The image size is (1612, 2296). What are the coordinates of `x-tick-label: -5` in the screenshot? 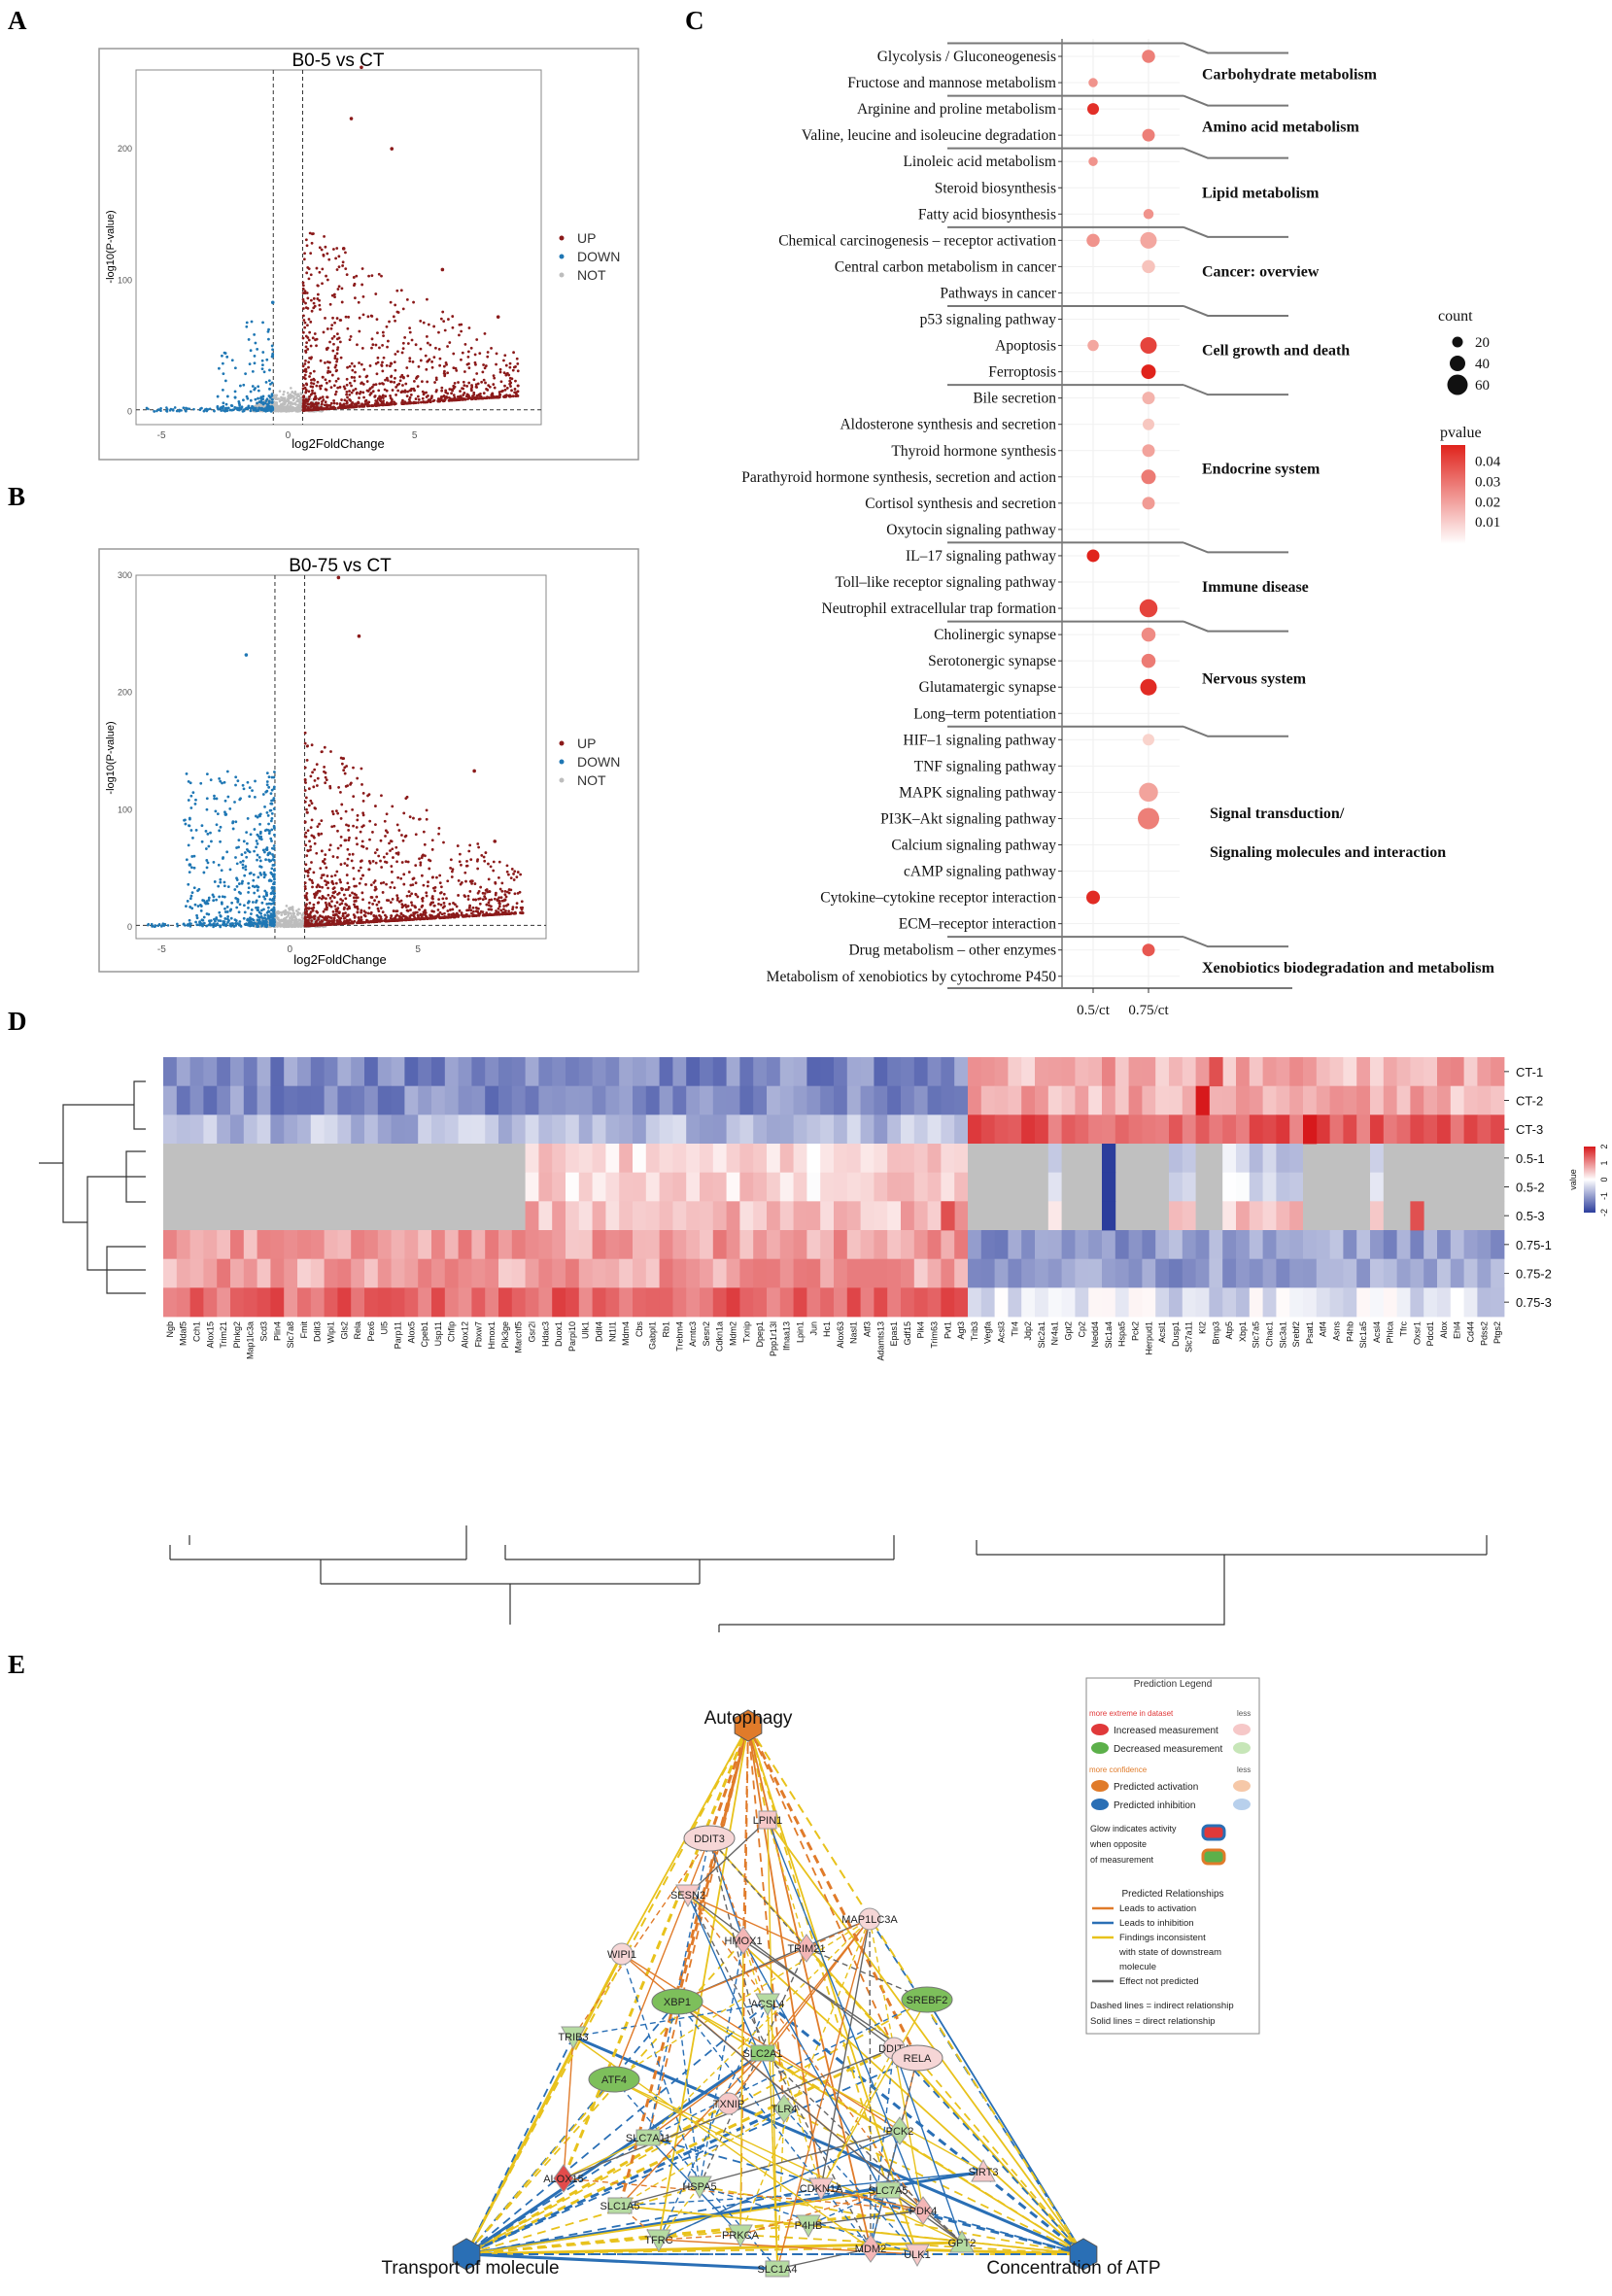 It's located at (161, 435).